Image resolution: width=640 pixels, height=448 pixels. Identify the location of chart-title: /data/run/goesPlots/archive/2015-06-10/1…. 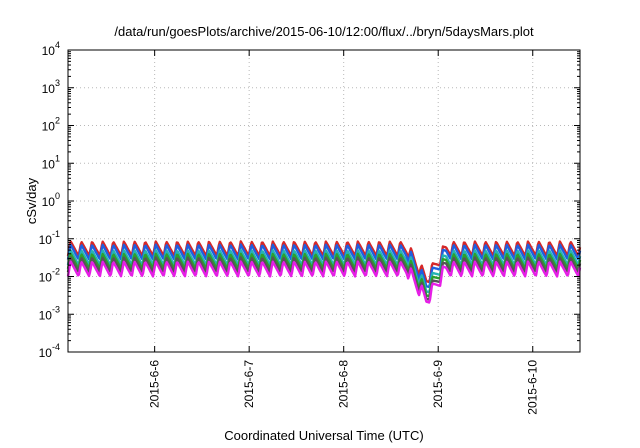
(324, 31).